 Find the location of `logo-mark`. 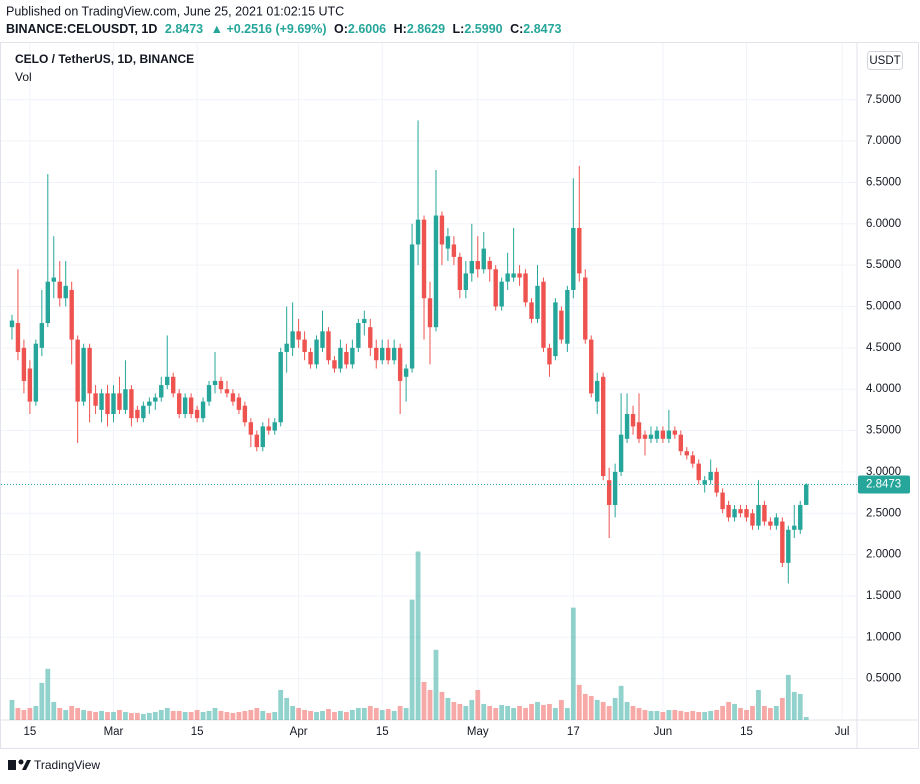

logo-mark is located at coordinates (26, 765).